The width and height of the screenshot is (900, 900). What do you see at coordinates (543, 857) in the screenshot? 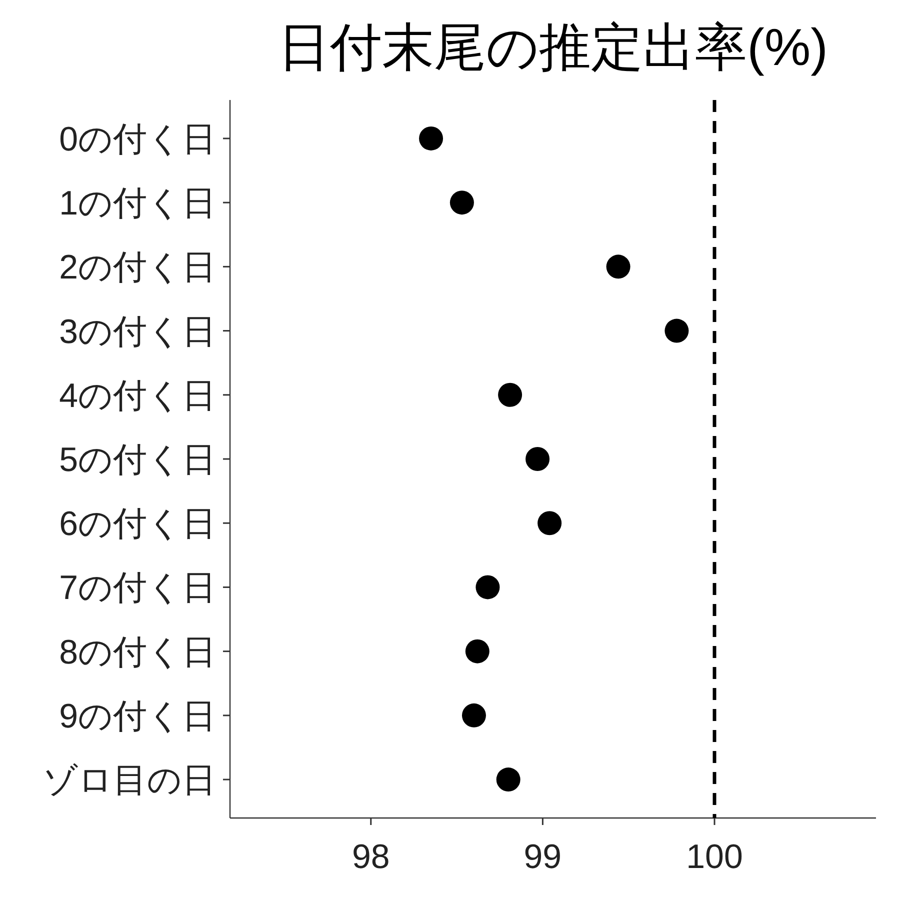
I see `x-tick-label: 99` at bounding box center [543, 857].